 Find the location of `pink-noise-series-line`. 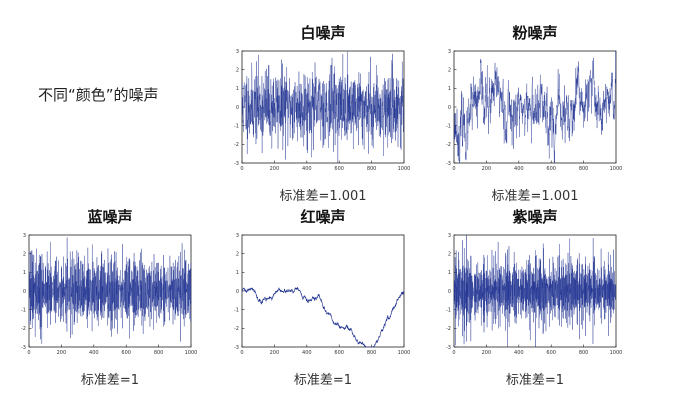

pink-noise-series-line is located at coordinates (535, 107).